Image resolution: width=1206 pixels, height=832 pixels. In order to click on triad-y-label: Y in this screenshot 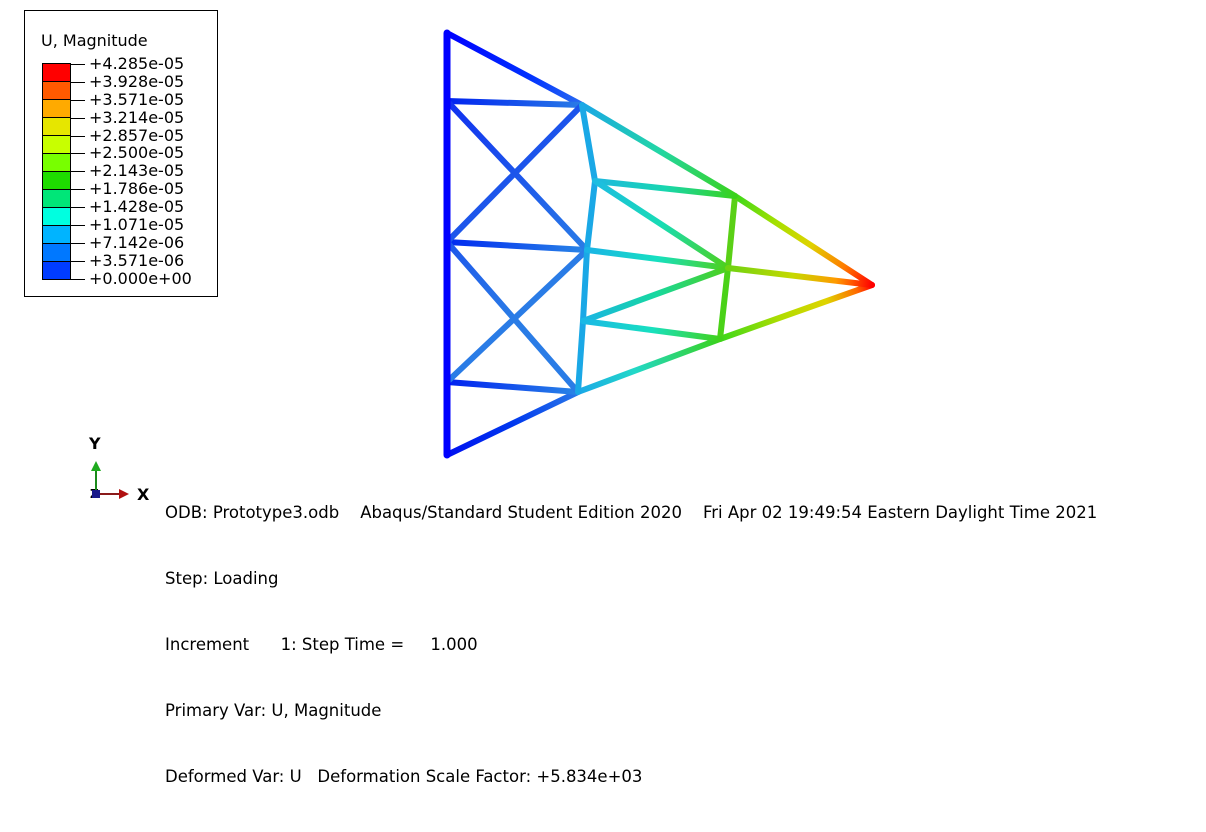, I will do `click(95, 443)`.